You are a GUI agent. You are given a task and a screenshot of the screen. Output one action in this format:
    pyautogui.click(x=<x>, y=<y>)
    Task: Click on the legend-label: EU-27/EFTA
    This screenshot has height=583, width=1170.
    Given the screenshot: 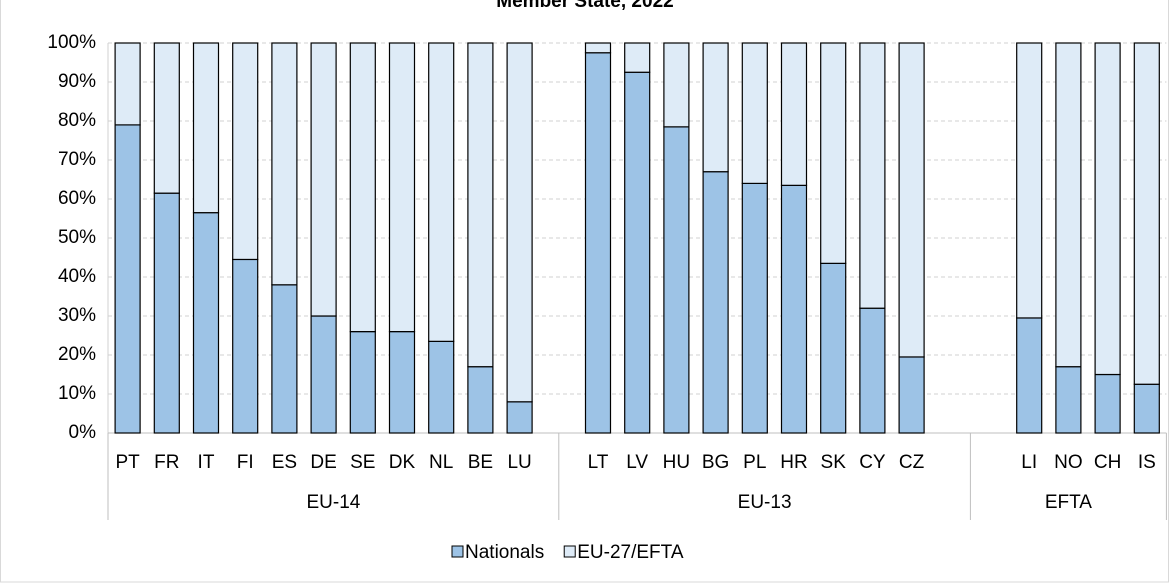 What is the action you would take?
    pyautogui.click(x=630, y=552)
    